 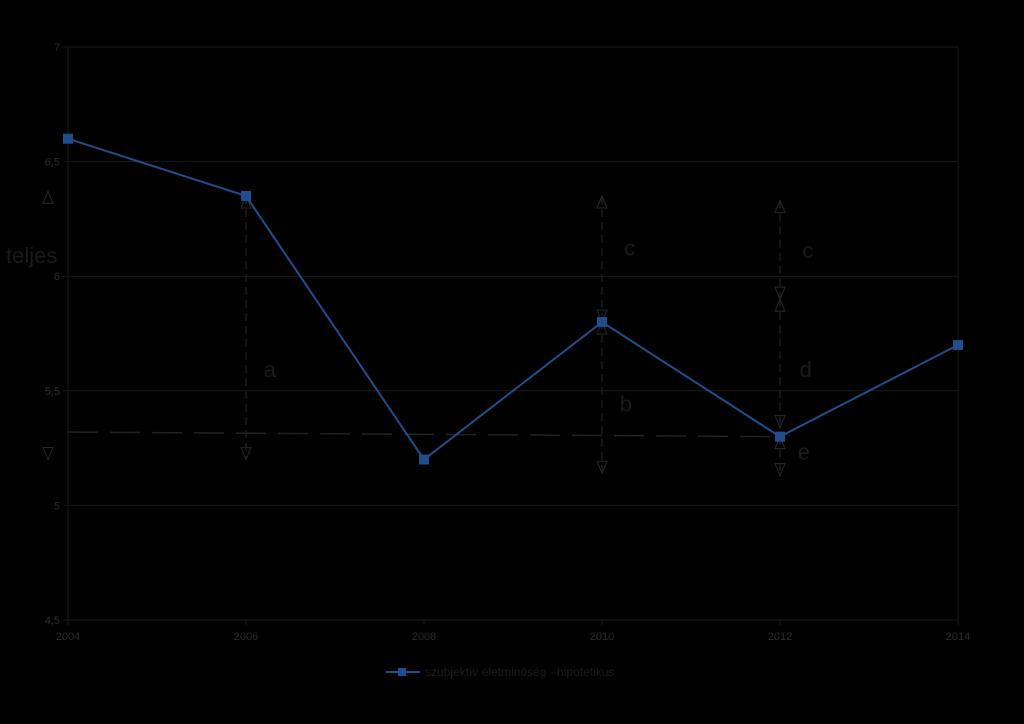 I want to click on x-tick-labels: 2004 2006 2008 2010 2012 2014, so click(x=513, y=637).